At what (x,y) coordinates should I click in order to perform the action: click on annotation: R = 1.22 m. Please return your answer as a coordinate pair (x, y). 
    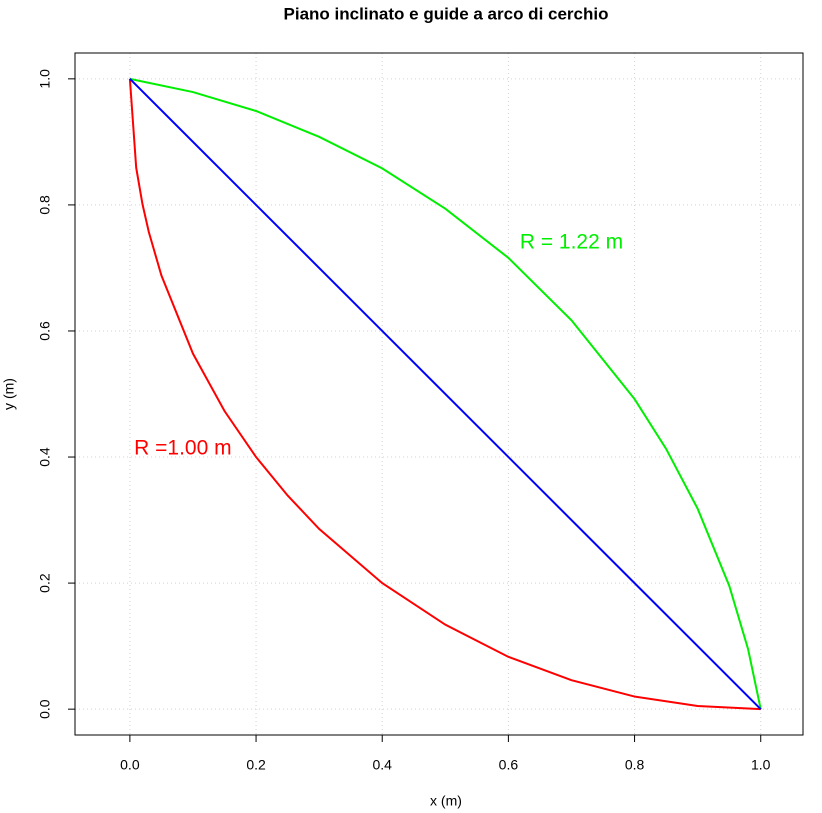
    Looking at the image, I should click on (571, 241).